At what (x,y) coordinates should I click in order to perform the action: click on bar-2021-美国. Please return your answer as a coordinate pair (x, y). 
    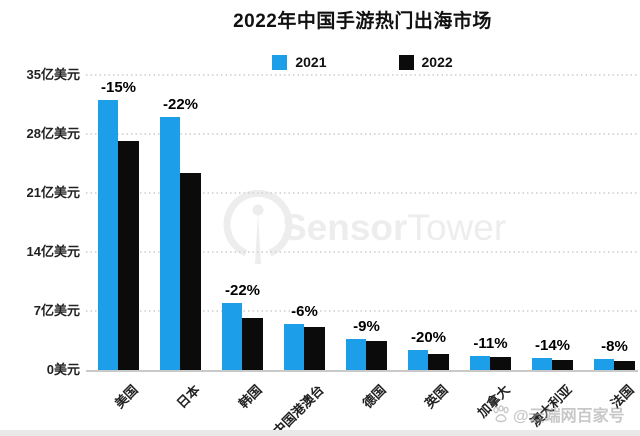
    Looking at the image, I should click on (108, 235).